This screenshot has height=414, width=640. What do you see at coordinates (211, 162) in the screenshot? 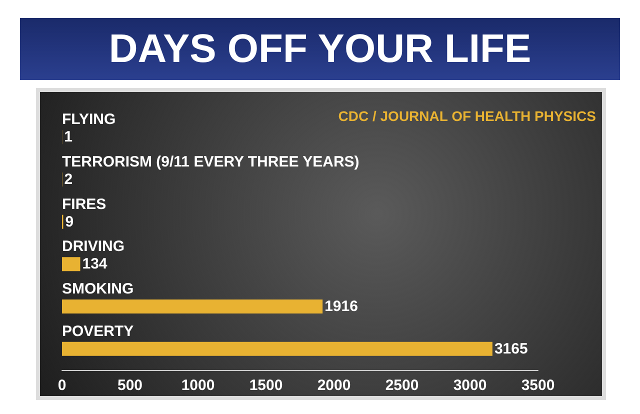
I see `y-tick-label: TERRORISM (9/11 EVERY THREE YEARS)` at bounding box center [211, 162].